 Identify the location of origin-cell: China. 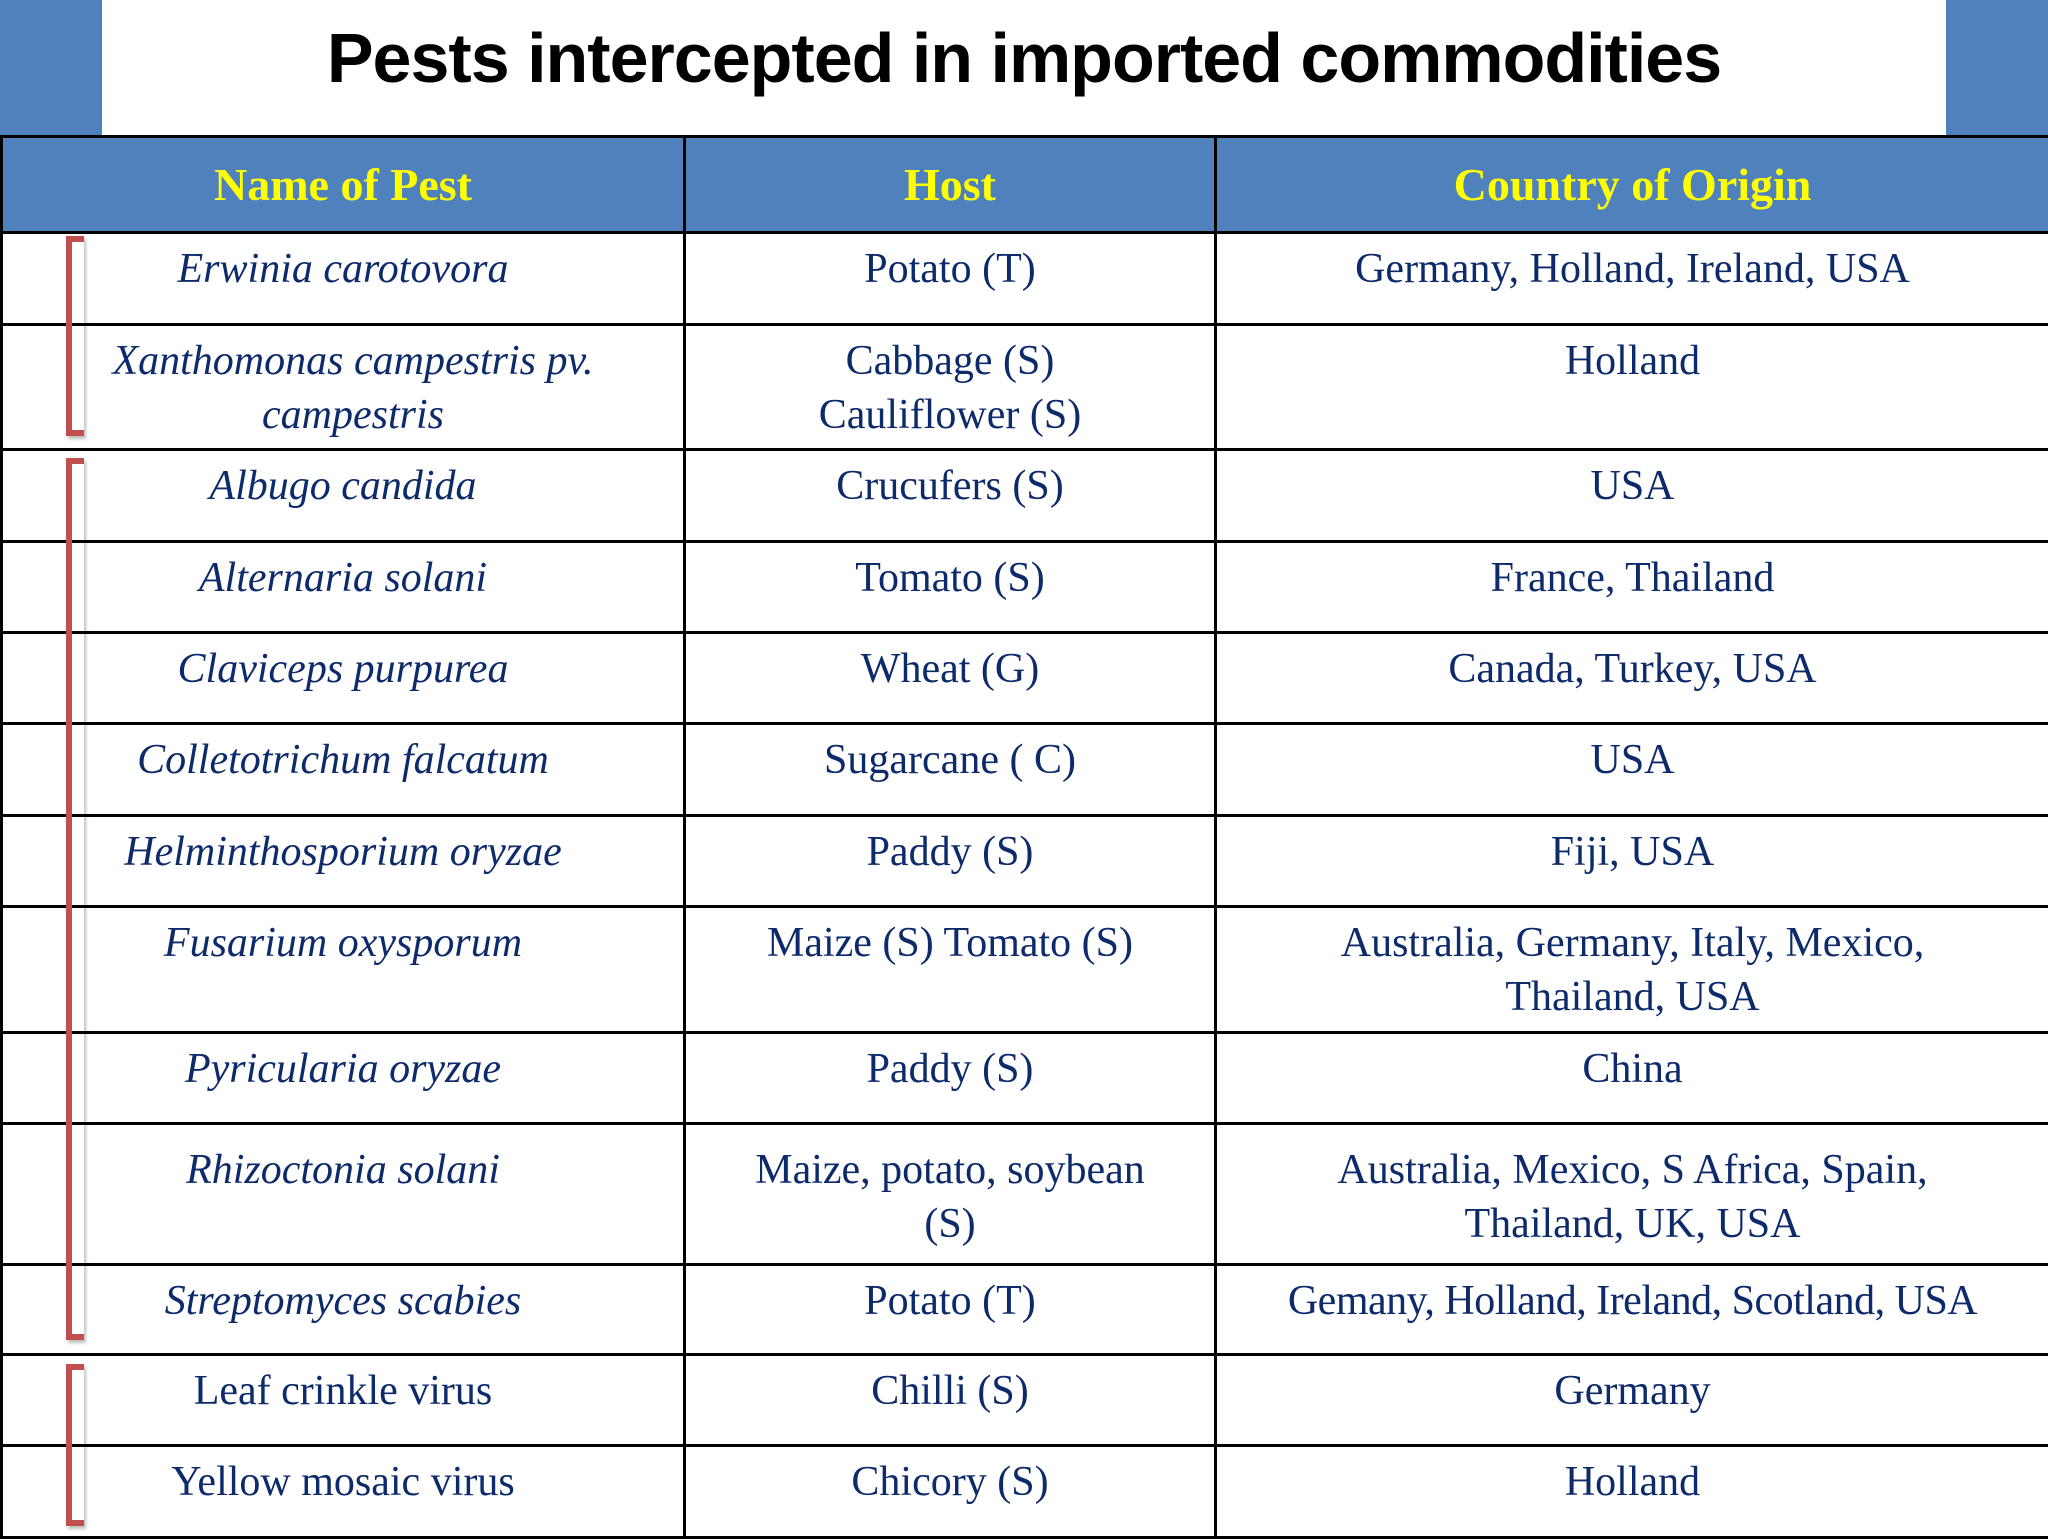
(1632, 1078).